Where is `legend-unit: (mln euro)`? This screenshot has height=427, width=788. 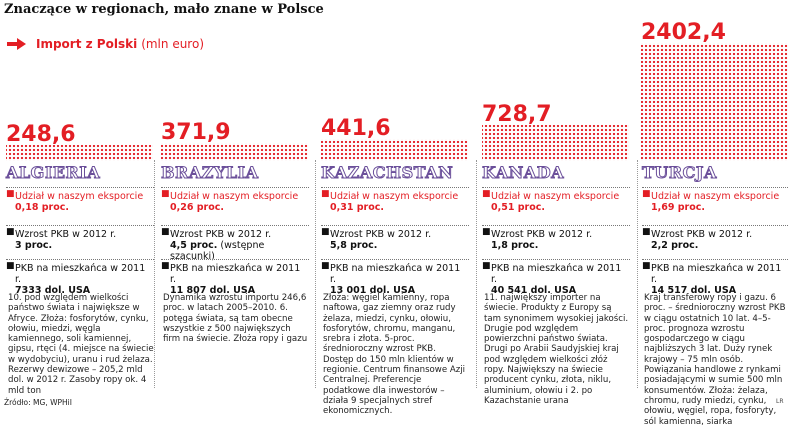 legend-unit: (mln euro) is located at coordinates (172, 44).